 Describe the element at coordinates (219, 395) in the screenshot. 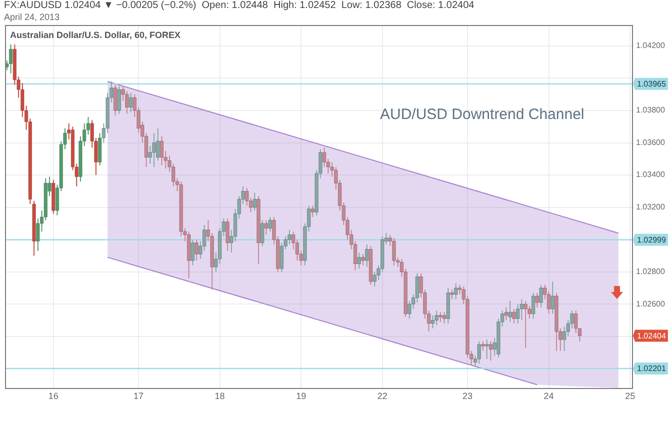

I see `x-tick-label: 18` at that location.